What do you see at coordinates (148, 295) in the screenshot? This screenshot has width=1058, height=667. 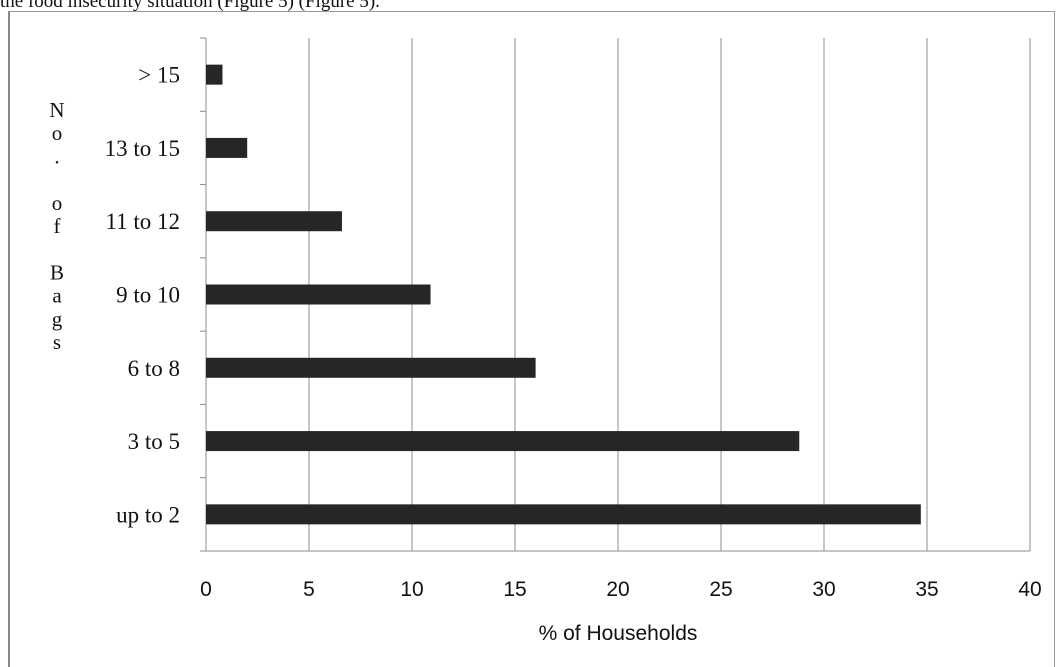 I see `category-label: 9 to 10` at bounding box center [148, 295].